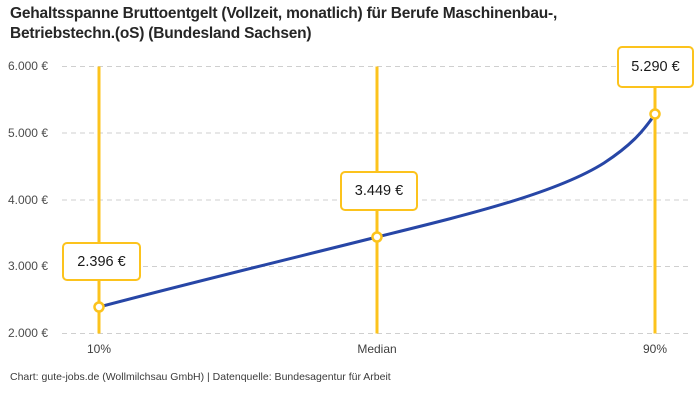  I want to click on x-axis-label-90: 90%, so click(655, 349).